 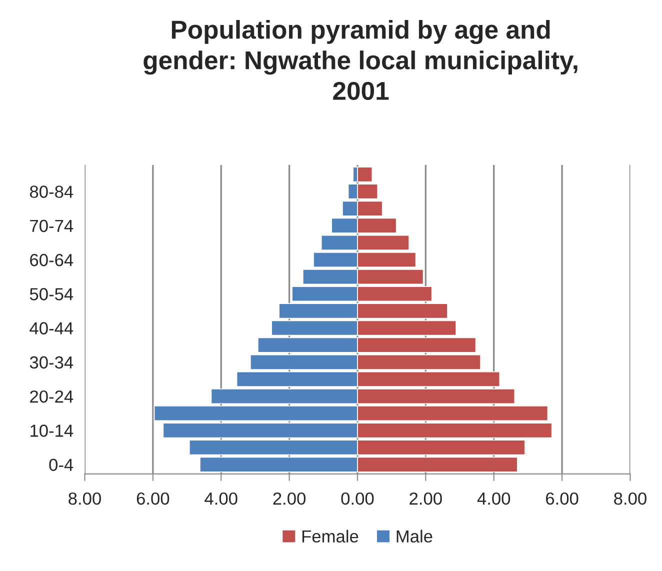 I want to click on x-tick-label: 0.00, so click(x=357, y=498).